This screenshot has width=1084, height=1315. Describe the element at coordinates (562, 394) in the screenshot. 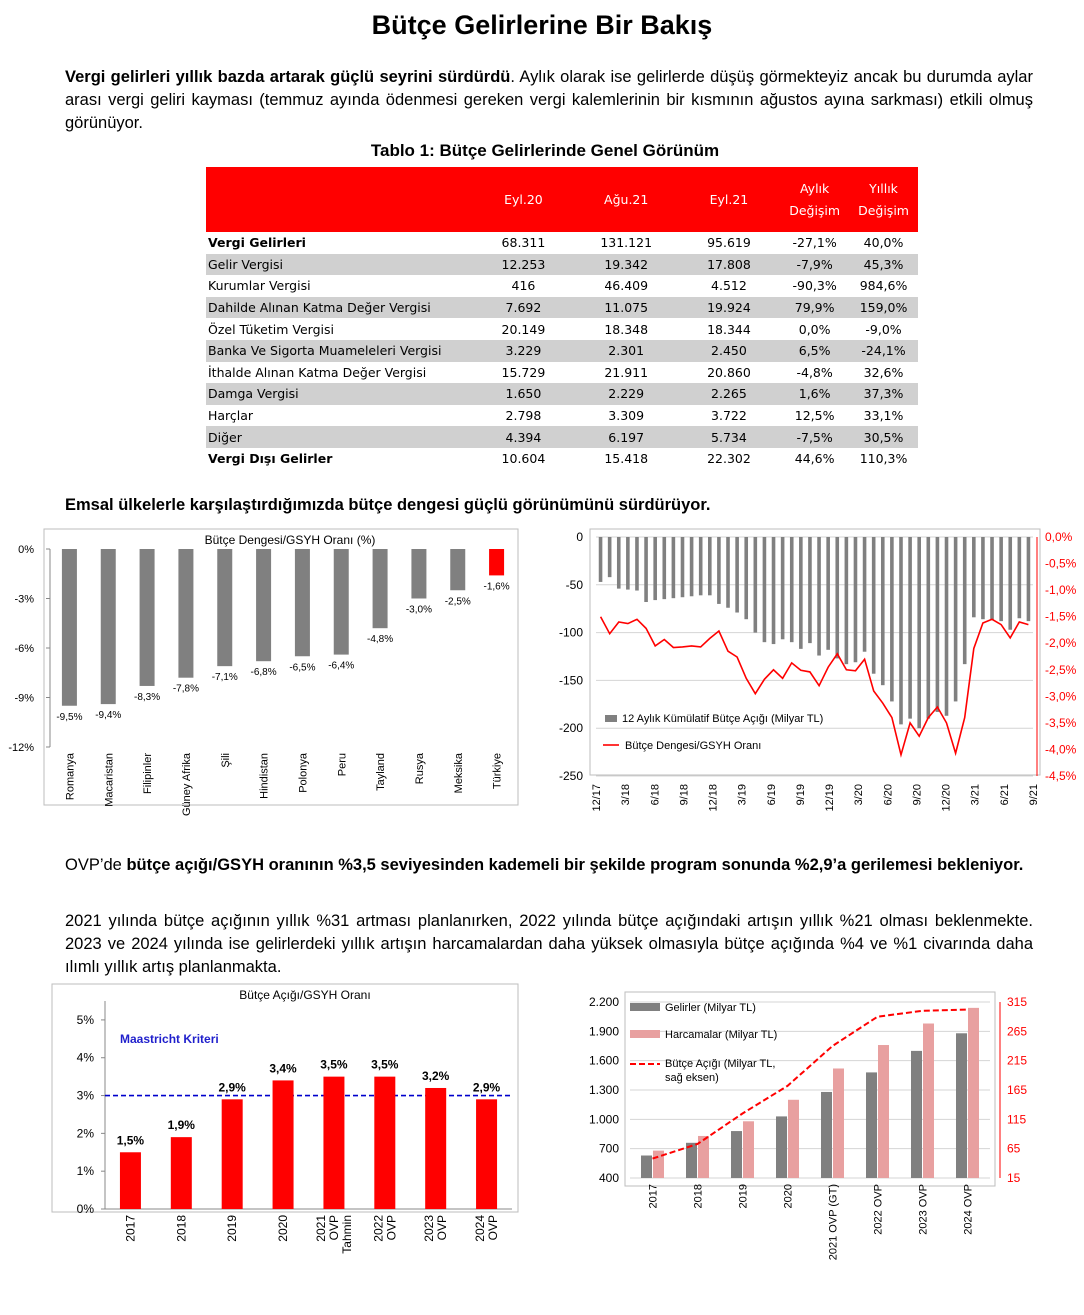

I see `table-row: Damga Vergisi 1.650 2.229 2.265 1,6% 37,3%` at that location.